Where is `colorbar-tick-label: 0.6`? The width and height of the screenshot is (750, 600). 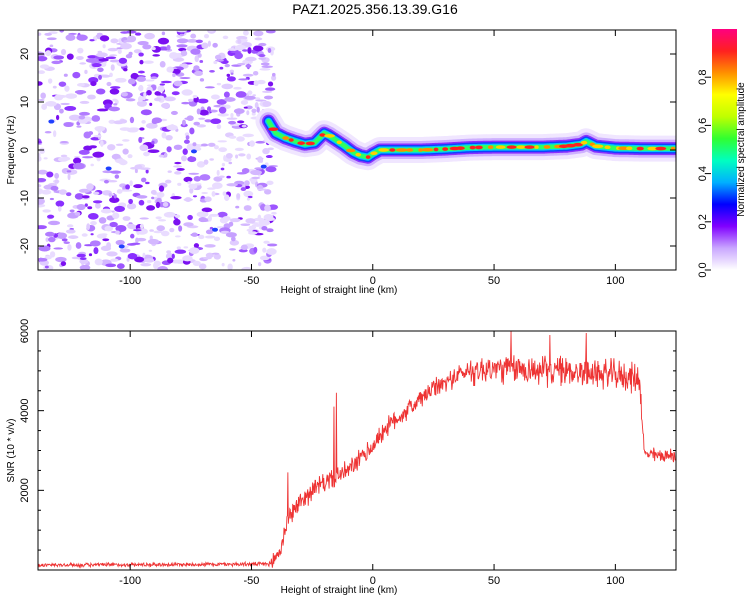 colorbar-tick-label: 0.6 is located at coordinates (703, 125).